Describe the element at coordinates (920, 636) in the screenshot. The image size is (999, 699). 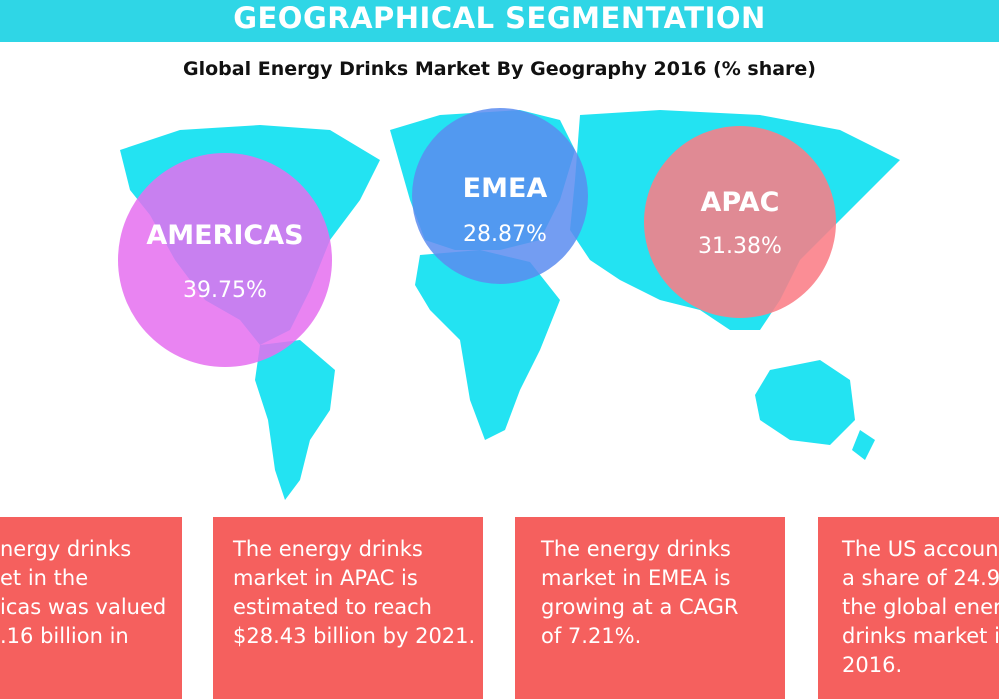
I see `card-line: drinks market i` at that location.